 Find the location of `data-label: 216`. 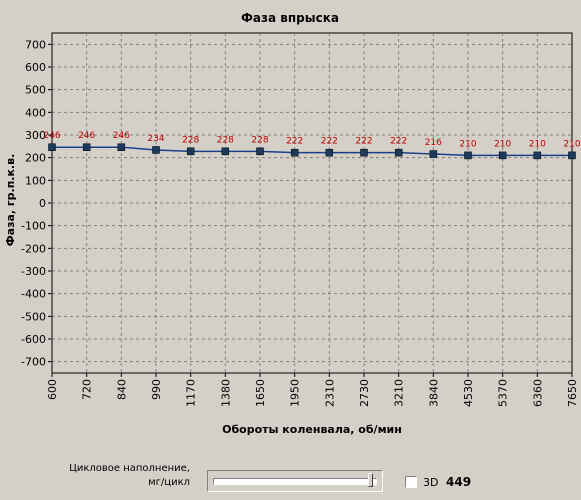

data-label: 216 is located at coordinates (433, 143).